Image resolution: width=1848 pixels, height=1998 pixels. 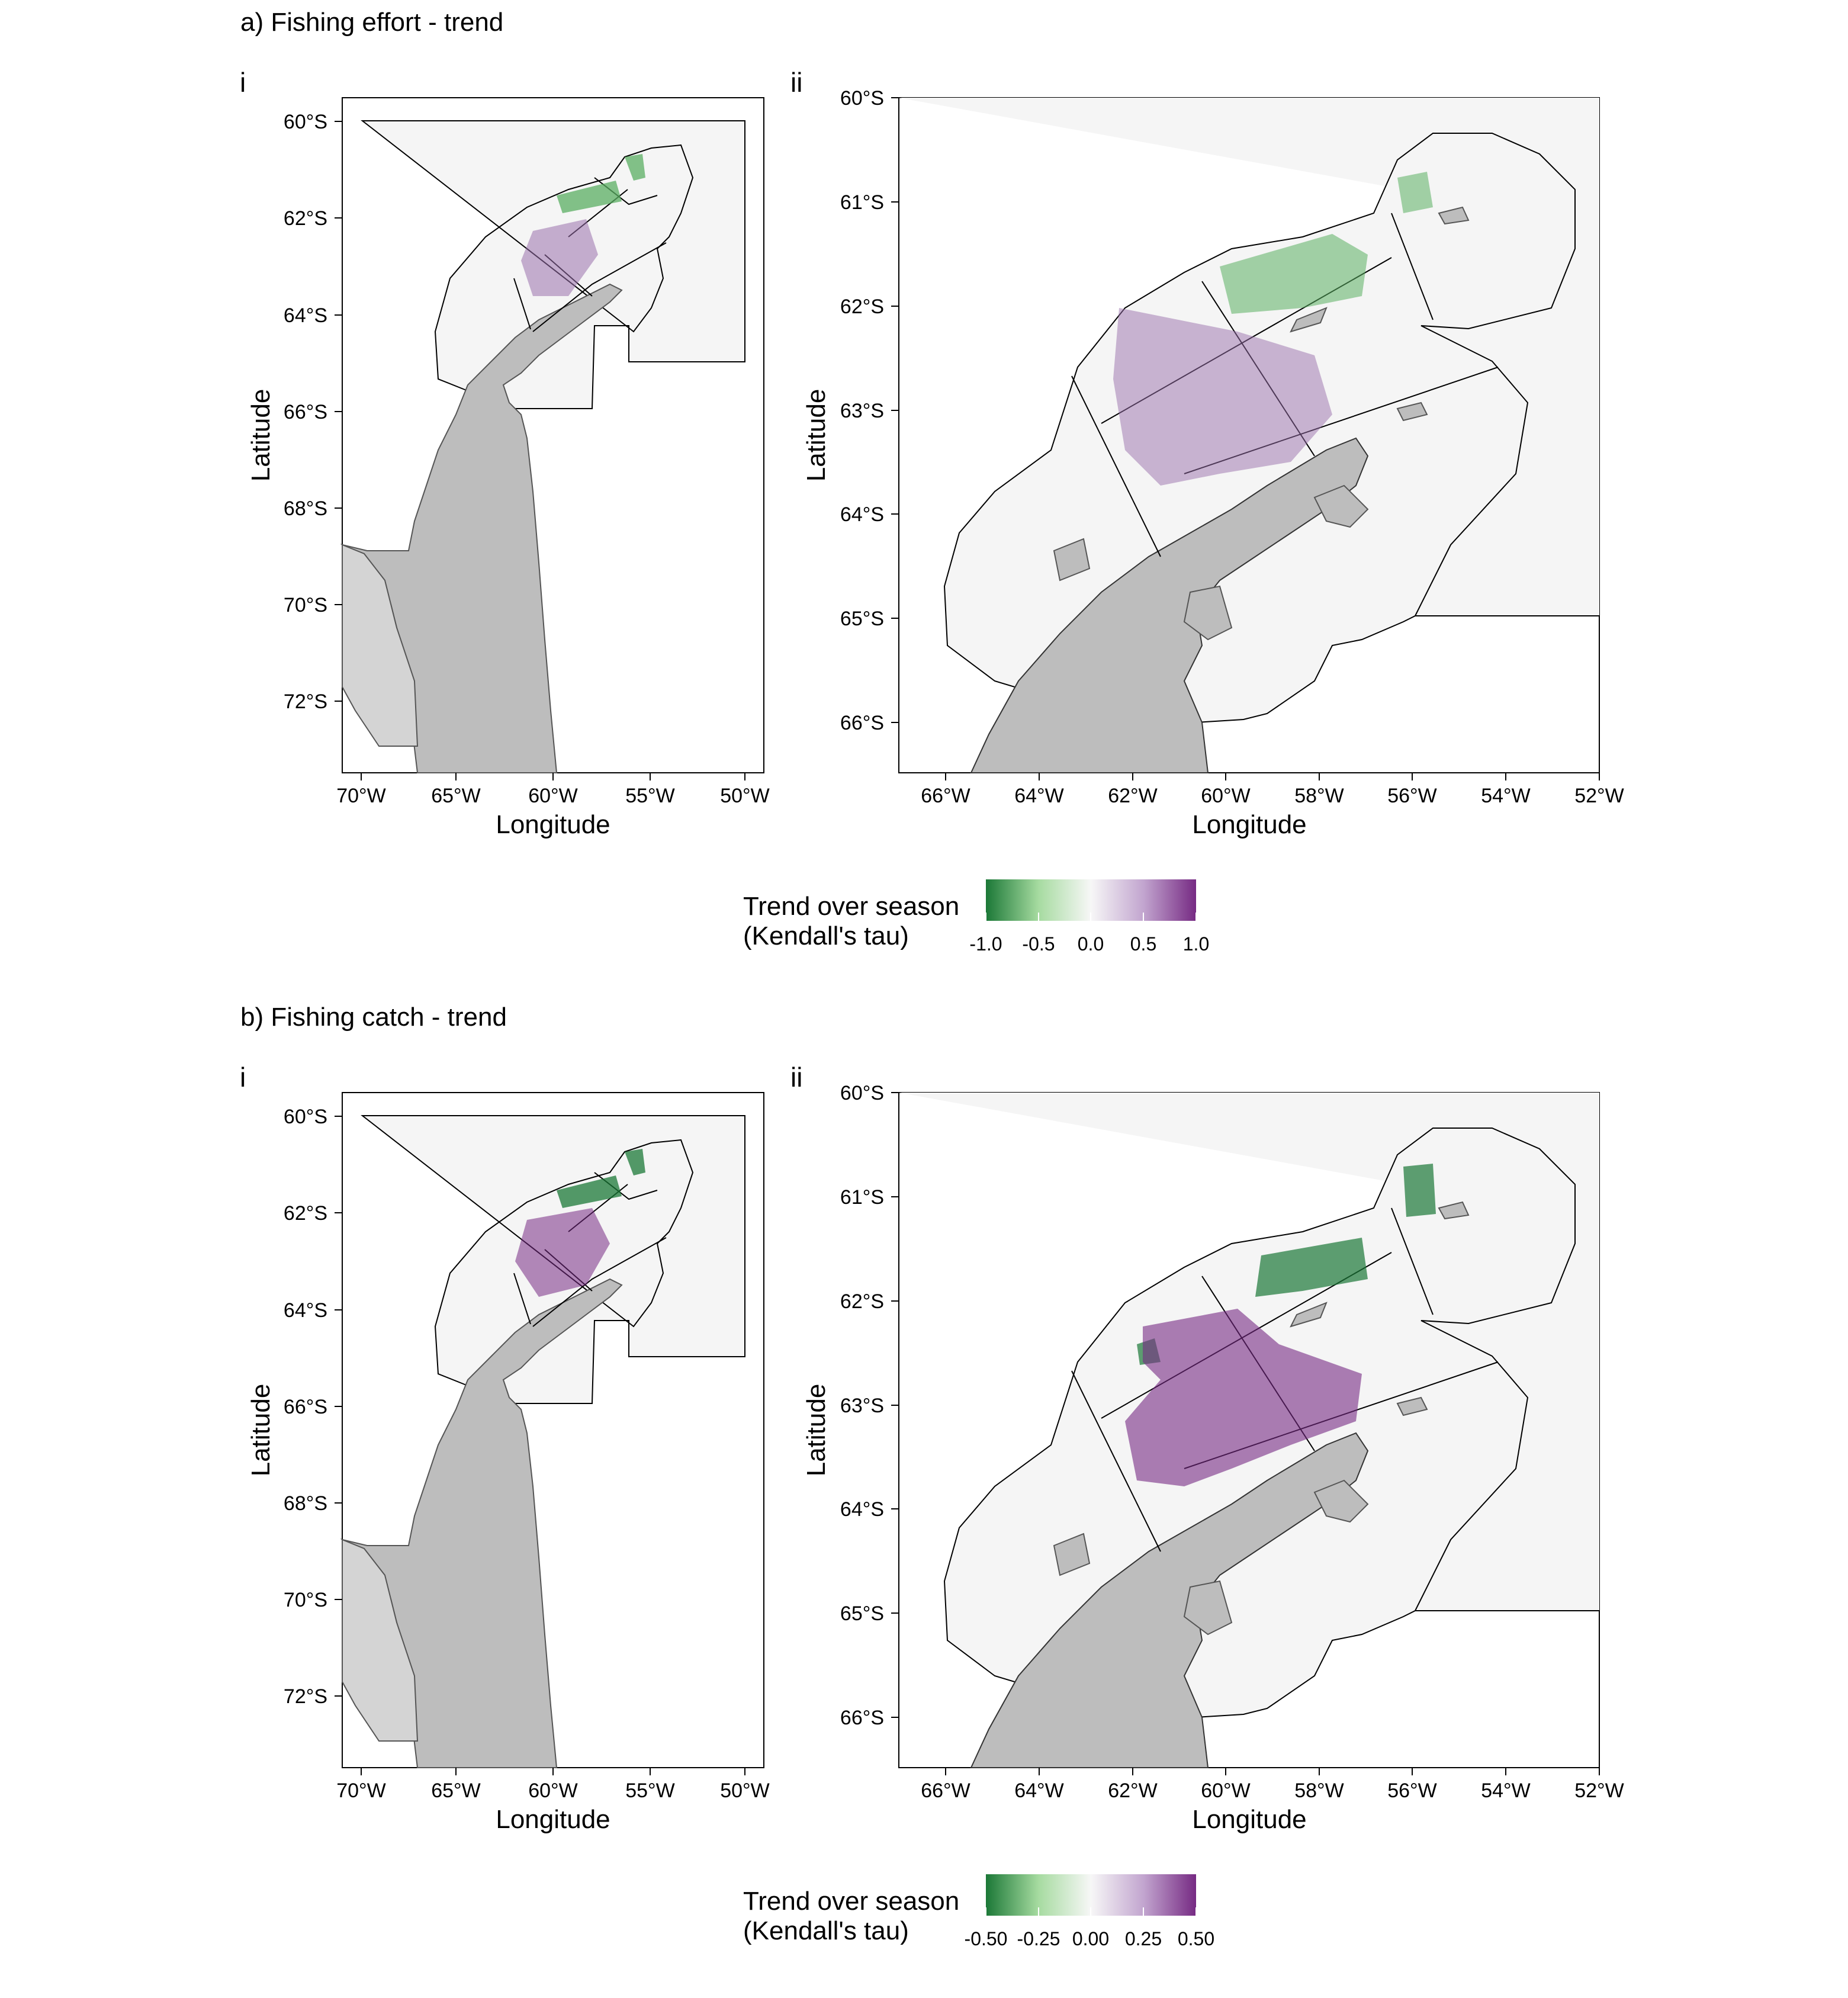 I want to click on map-b-i-xtick: 60°W, so click(x=553, y=1790).